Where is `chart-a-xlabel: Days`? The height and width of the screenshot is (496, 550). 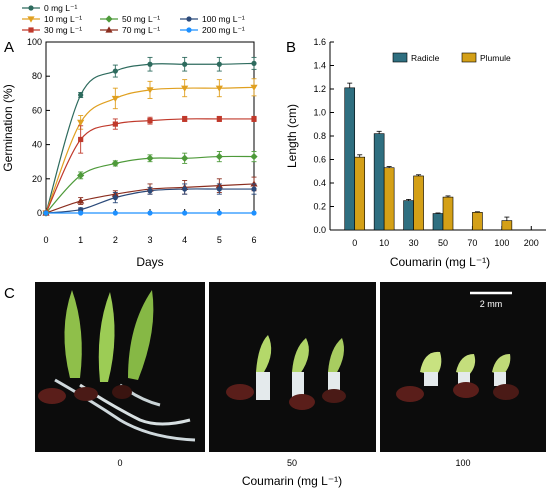 chart-a-xlabel: Days is located at coordinates (149, 262).